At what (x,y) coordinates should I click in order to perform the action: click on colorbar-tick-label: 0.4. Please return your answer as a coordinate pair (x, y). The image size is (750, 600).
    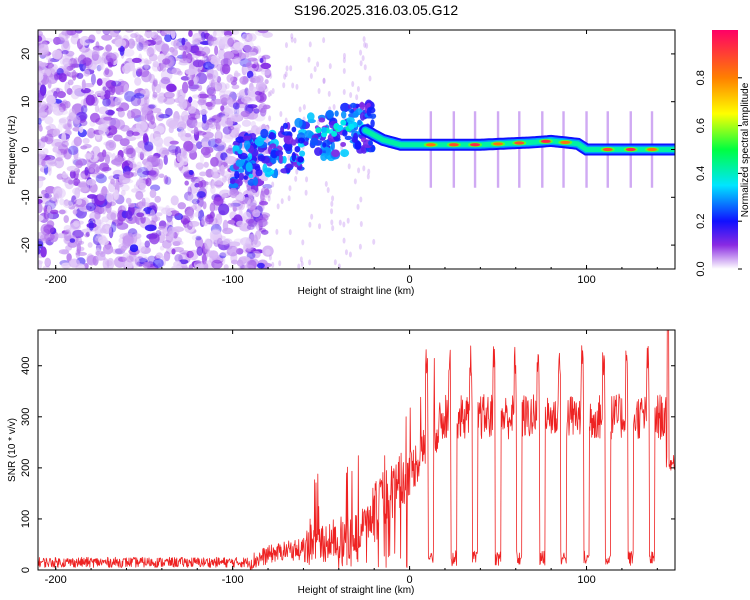
    Looking at the image, I should click on (701, 173).